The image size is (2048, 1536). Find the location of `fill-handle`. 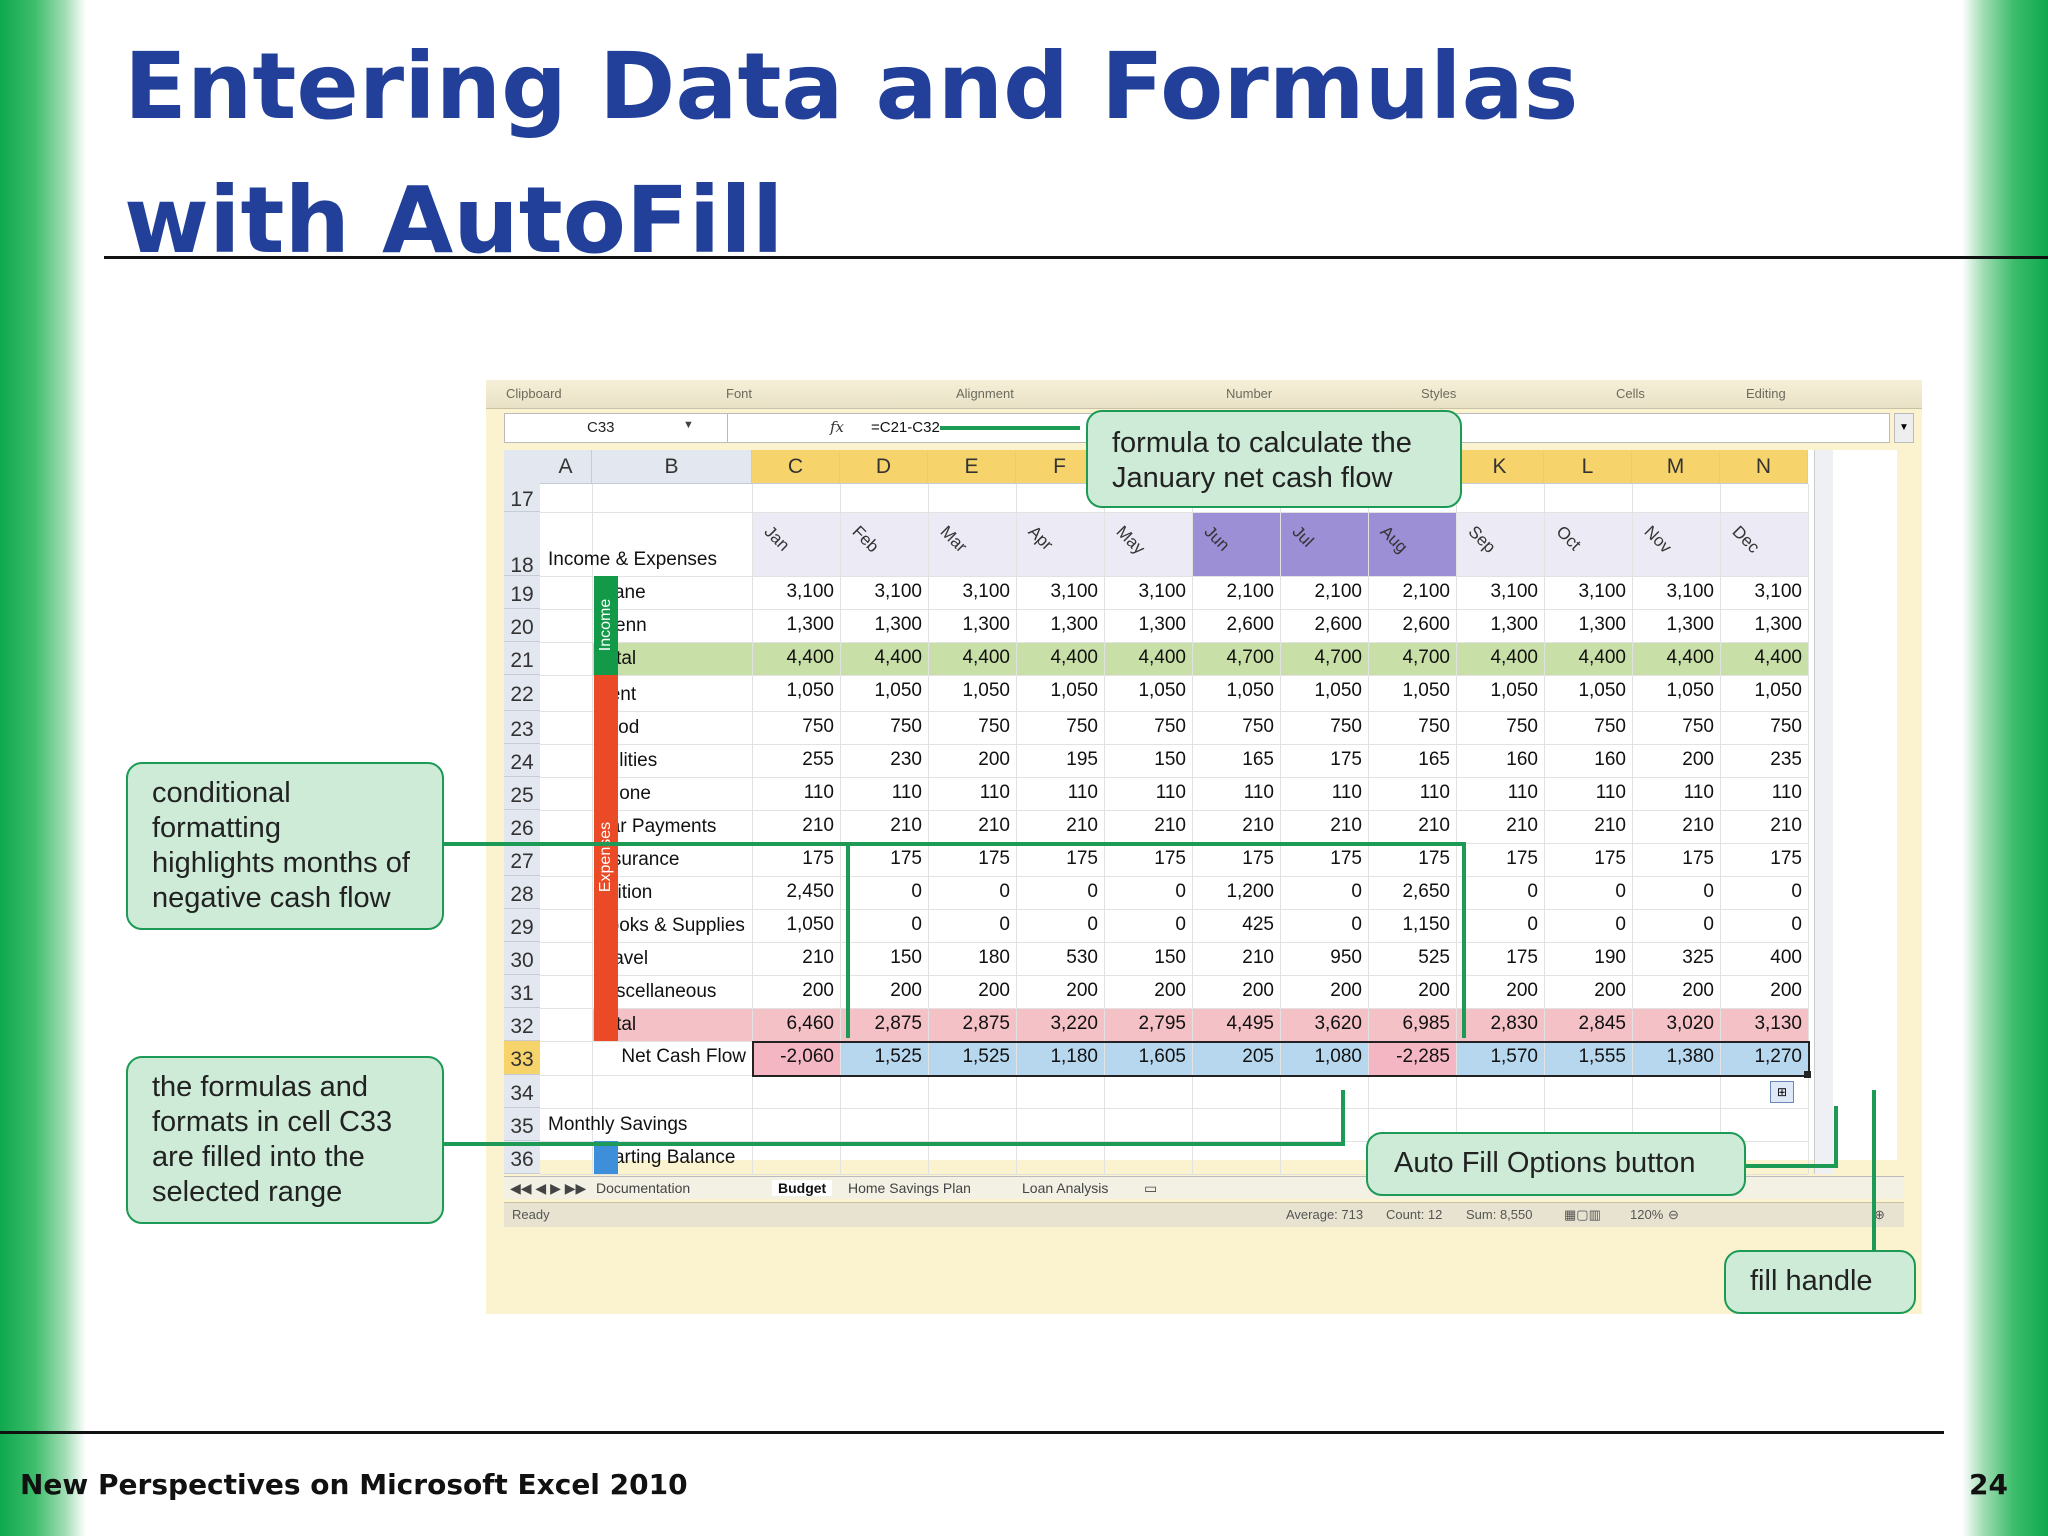

fill-handle is located at coordinates (1807, 1074).